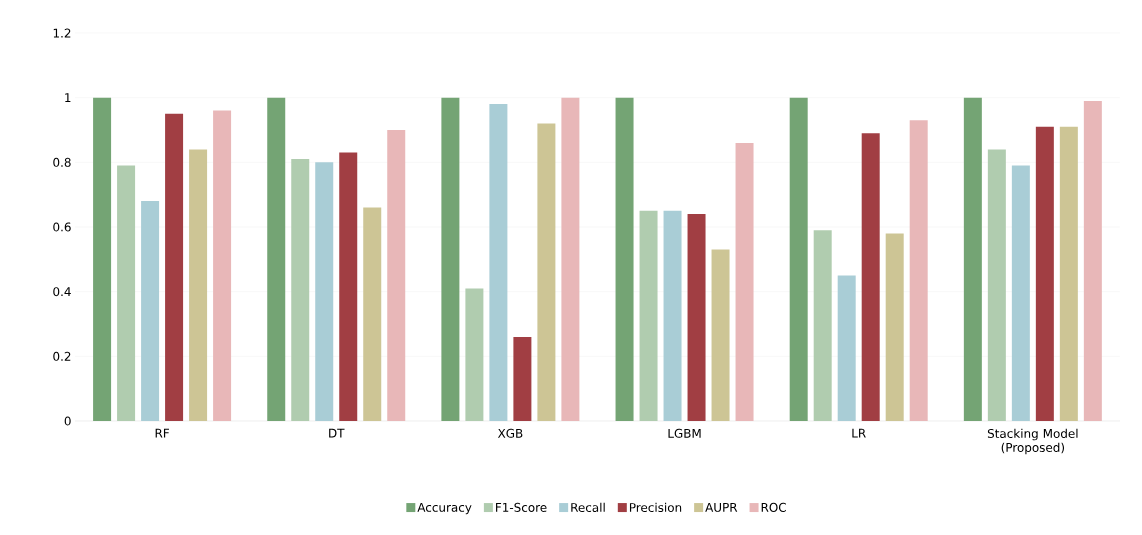  I want to click on legend-label: F1-Score, so click(521, 507).